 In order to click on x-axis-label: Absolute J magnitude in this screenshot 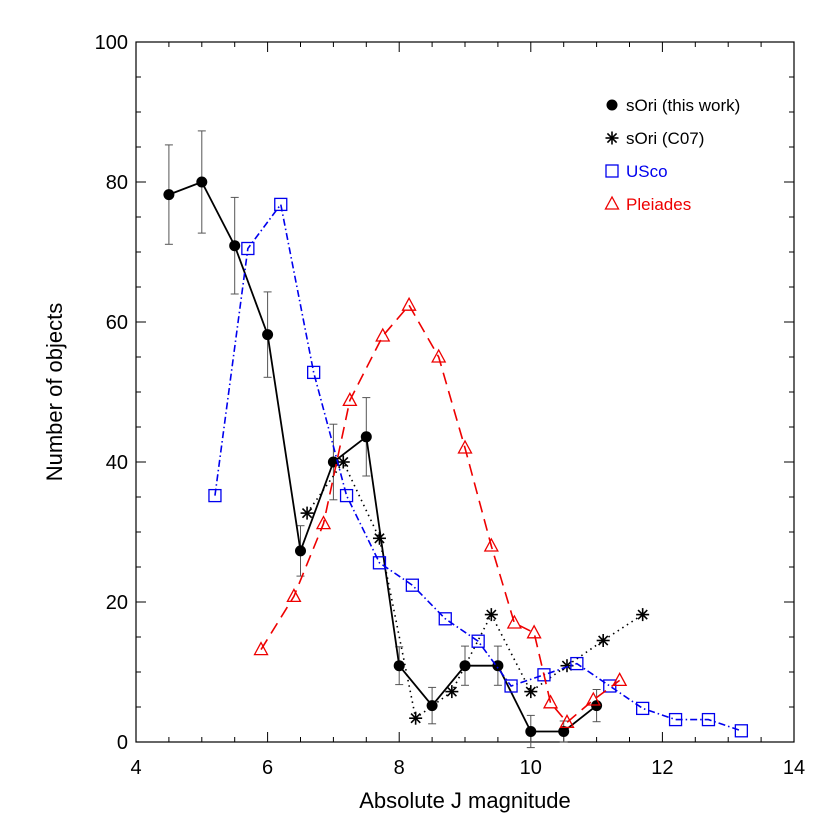, I will do `click(465, 800)`.